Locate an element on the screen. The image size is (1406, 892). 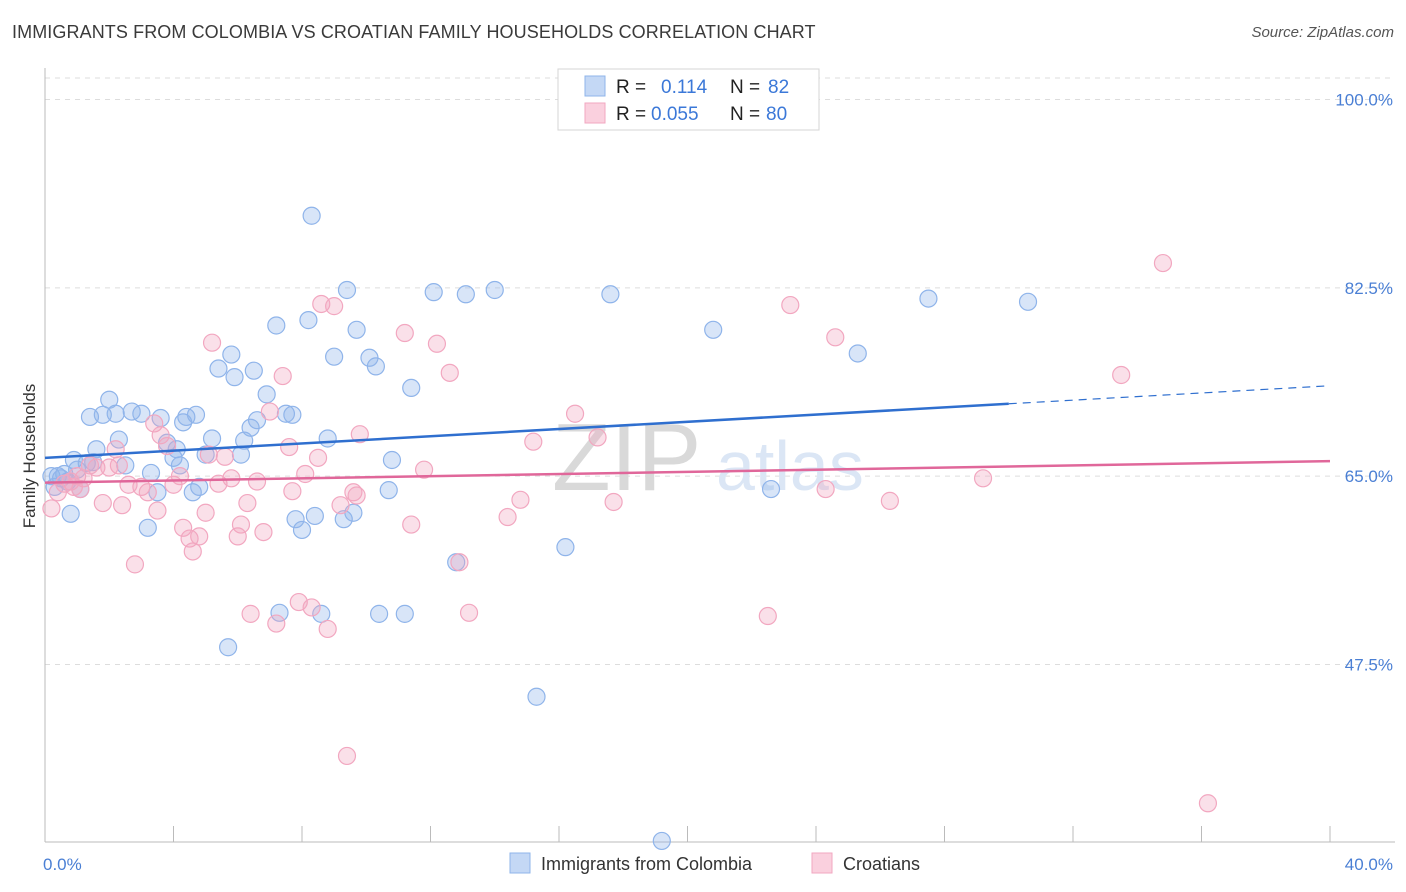
trend-line-extrapolated is located at coordinates (1169, 395).